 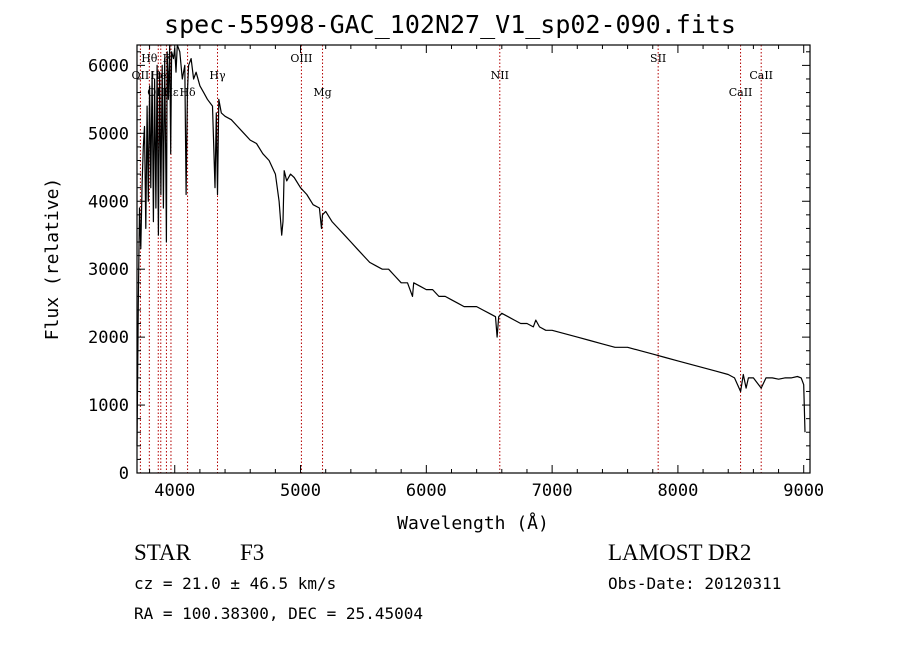 I want to click on y-tick-label: 5000, so click(x=108, y=134).